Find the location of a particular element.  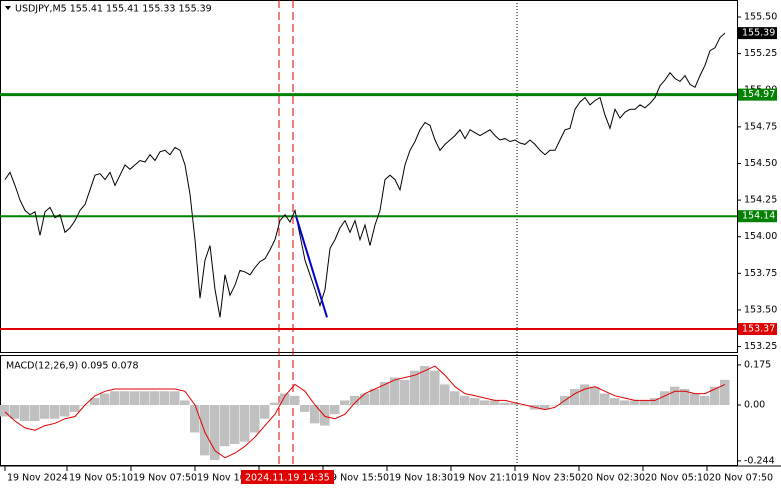

last-price-tag is located at coordinates (757, 33).